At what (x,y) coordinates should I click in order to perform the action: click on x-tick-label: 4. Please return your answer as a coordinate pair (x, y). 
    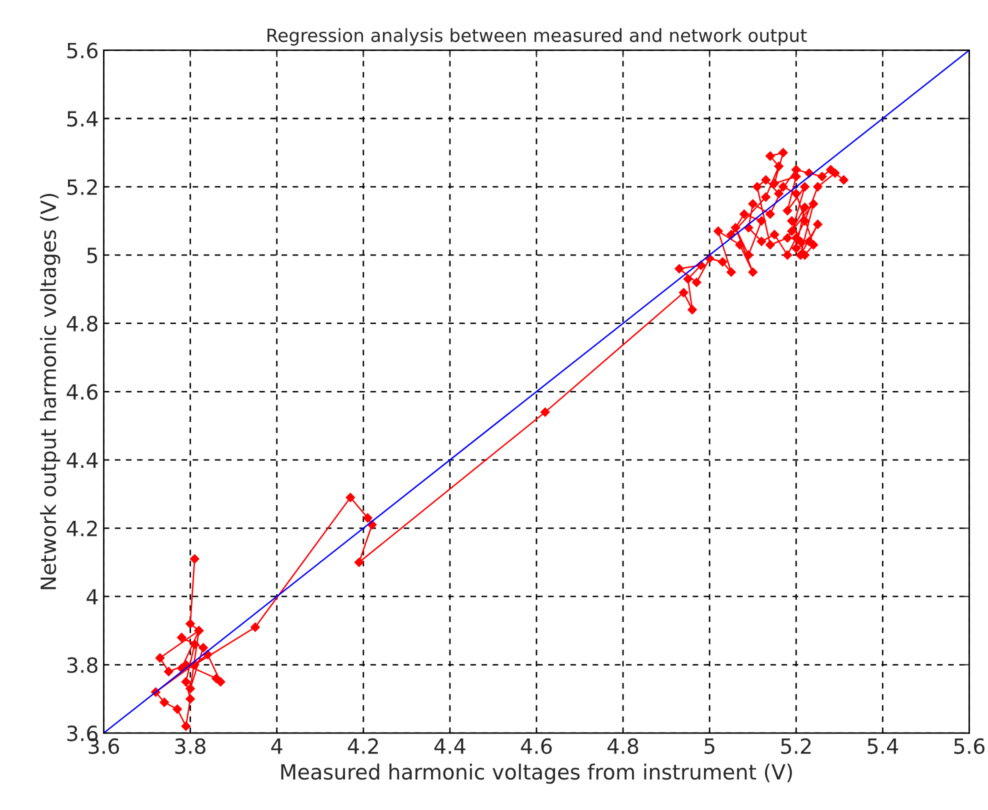
    Looking at the image, I should click on (276, 746).